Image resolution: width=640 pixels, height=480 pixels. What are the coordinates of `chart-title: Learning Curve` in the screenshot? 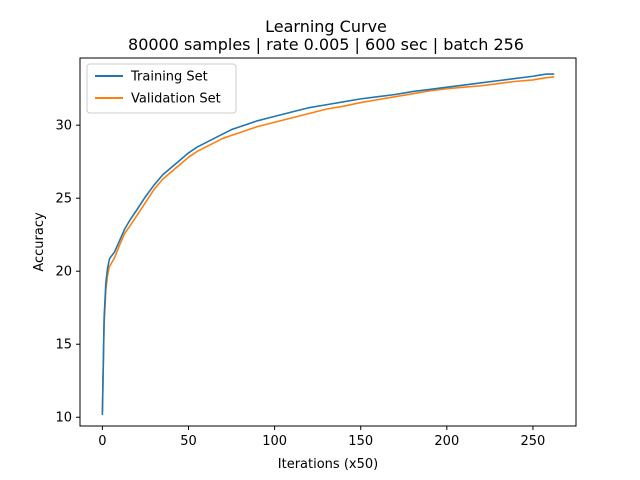 It's located at (326, 26).